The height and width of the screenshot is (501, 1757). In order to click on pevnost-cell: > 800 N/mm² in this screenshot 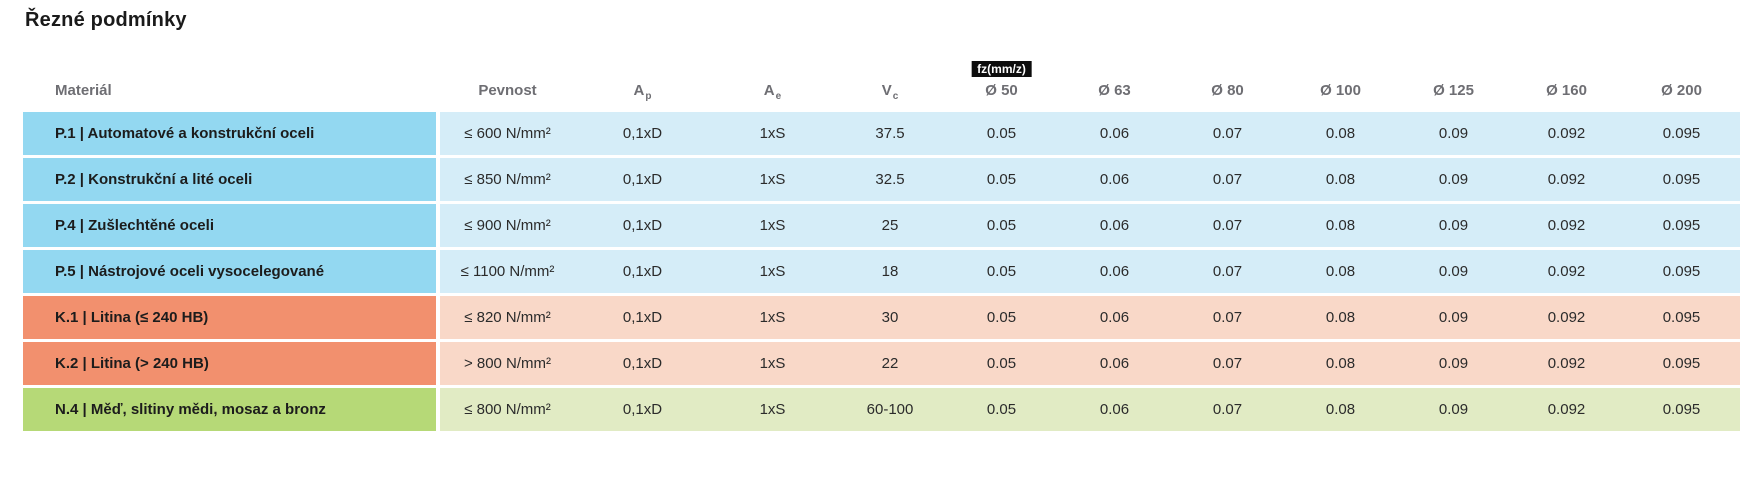, I will do `click(507, 363)`.